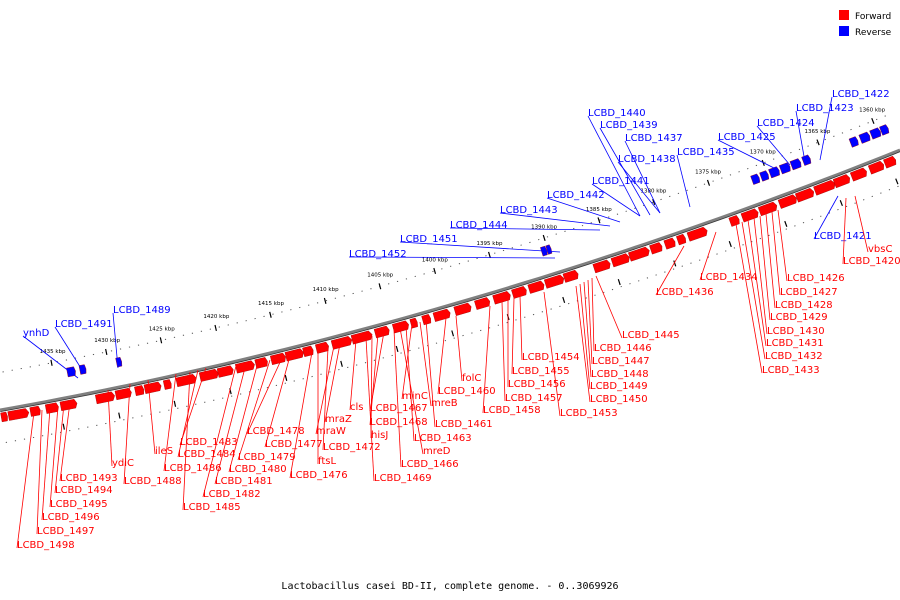 This screenshot has height=600, width=900. Describe the element at coordinates (415, 396) in the screenshot. I see `gene-label-minc: minC` at that location.